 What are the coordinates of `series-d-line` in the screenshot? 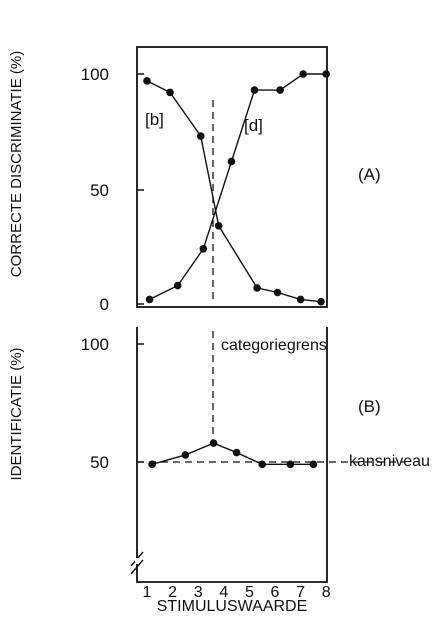 It's located at (238, 187).